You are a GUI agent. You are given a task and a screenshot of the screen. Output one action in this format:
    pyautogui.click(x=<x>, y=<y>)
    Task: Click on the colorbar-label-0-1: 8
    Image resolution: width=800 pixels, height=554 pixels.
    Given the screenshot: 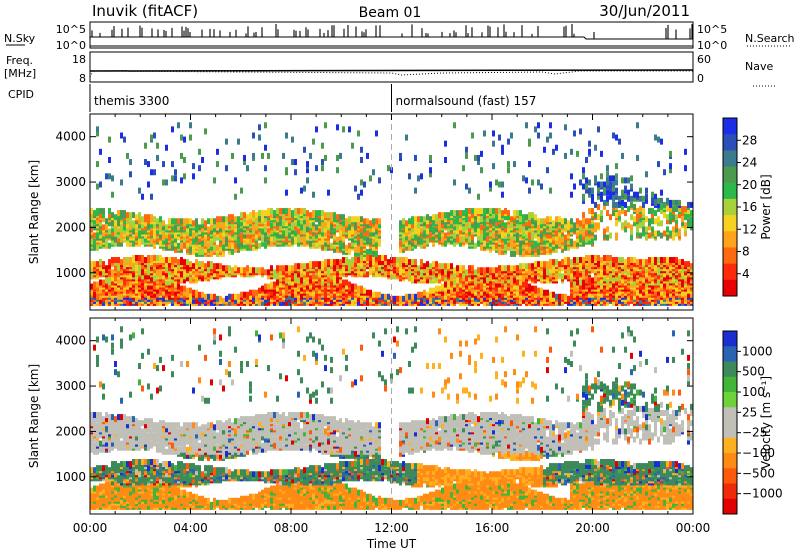 What is the action you would take?
    pyautogui.click(x=746, y=252)
    